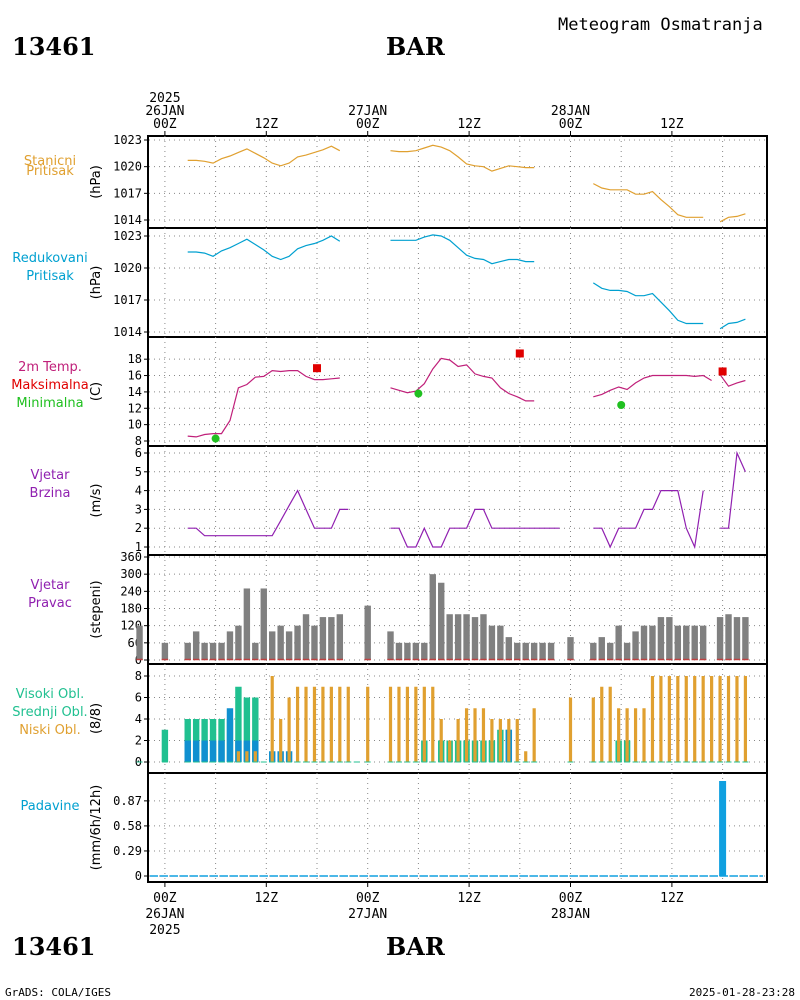 Image resolution: width=800 pixels, height=1000 pixels. I want to click on time-label-bottom: 28JAN, so click(570, 914).